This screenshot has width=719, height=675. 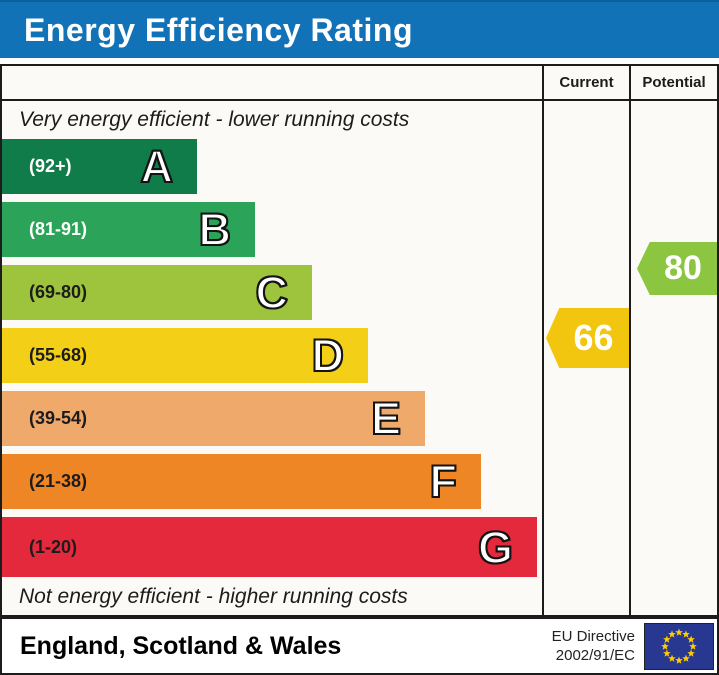 What do you see at coordinates (128, 229) in the screenshot?
I see `band-B: (81-91) B` at bounding box center [128, 229].